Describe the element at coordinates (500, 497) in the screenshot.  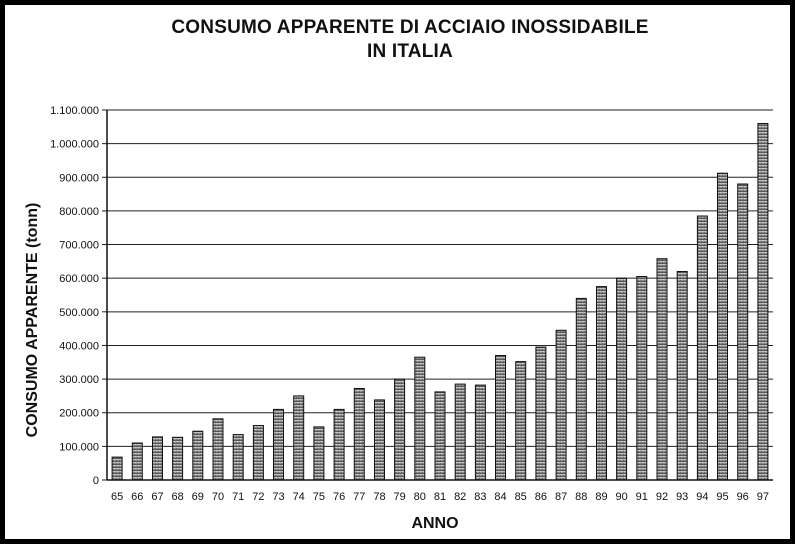
I see `x-tick-label: 84` at that location.